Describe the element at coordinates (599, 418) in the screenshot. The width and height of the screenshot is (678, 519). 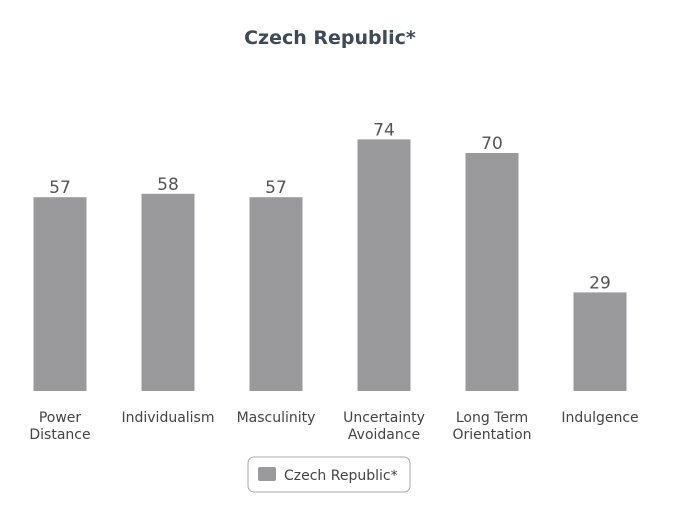
I see `category-label-5-line-0: Indulgence` at that location.